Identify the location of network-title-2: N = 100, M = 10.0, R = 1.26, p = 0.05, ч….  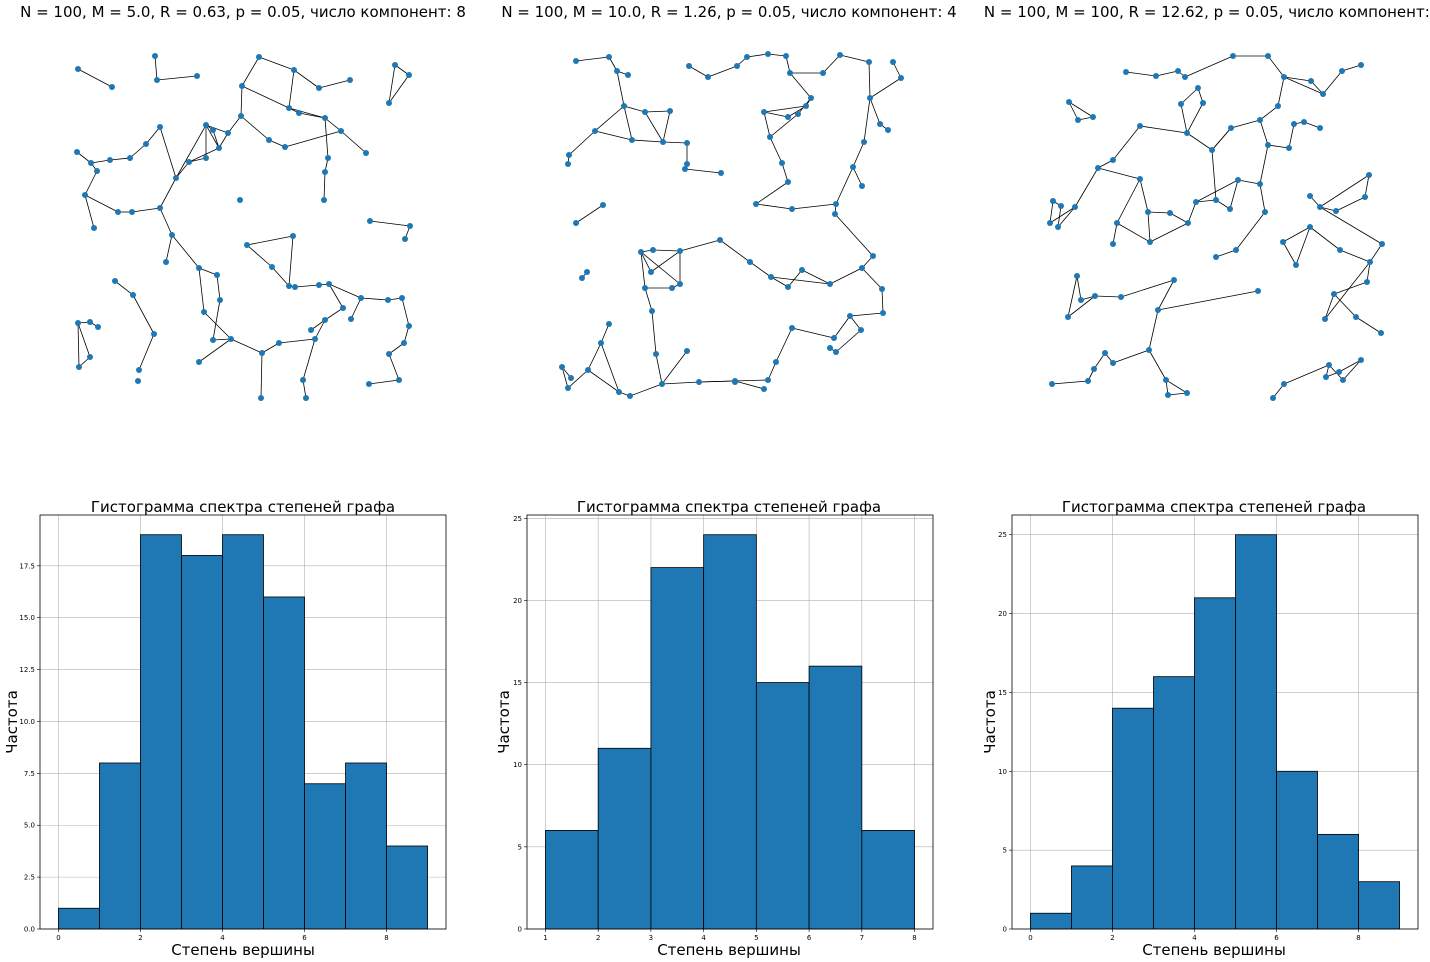
(728, 12).